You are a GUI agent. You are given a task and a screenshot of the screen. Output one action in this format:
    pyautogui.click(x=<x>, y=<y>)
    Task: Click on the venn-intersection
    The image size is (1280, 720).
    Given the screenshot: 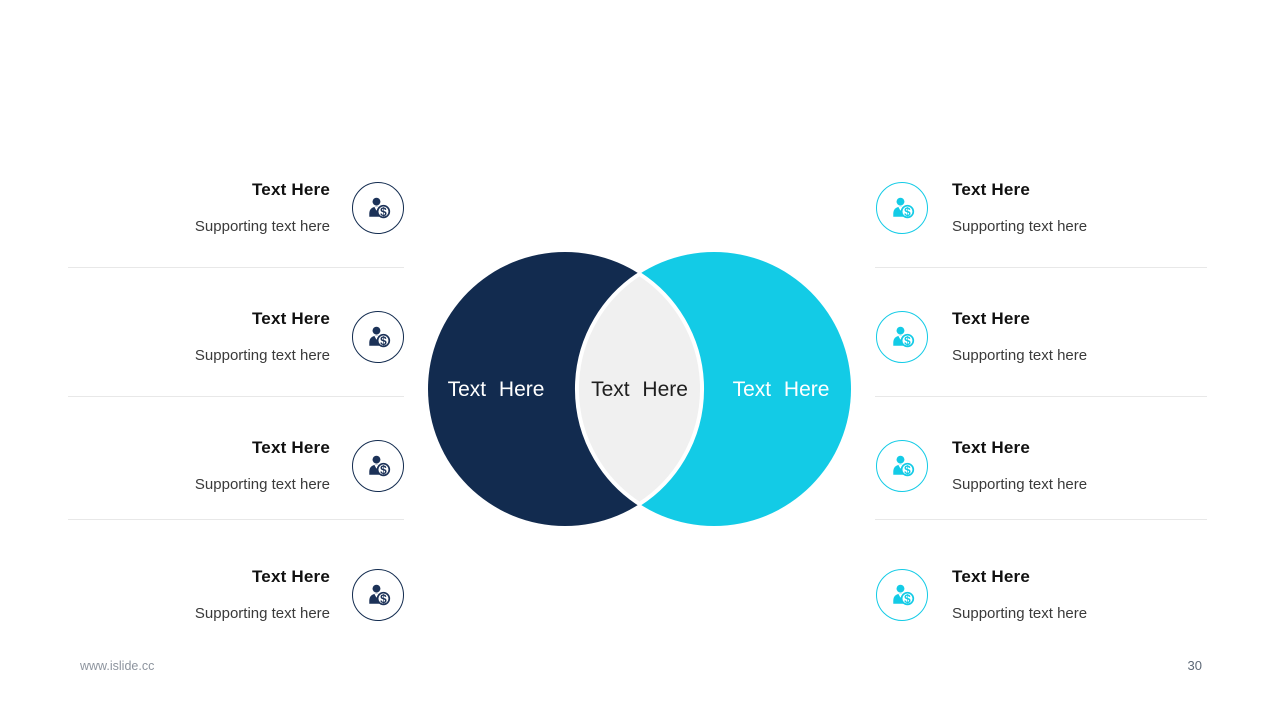 What is the action you would take?
    pyautogui.click(x=639, y=389)
    